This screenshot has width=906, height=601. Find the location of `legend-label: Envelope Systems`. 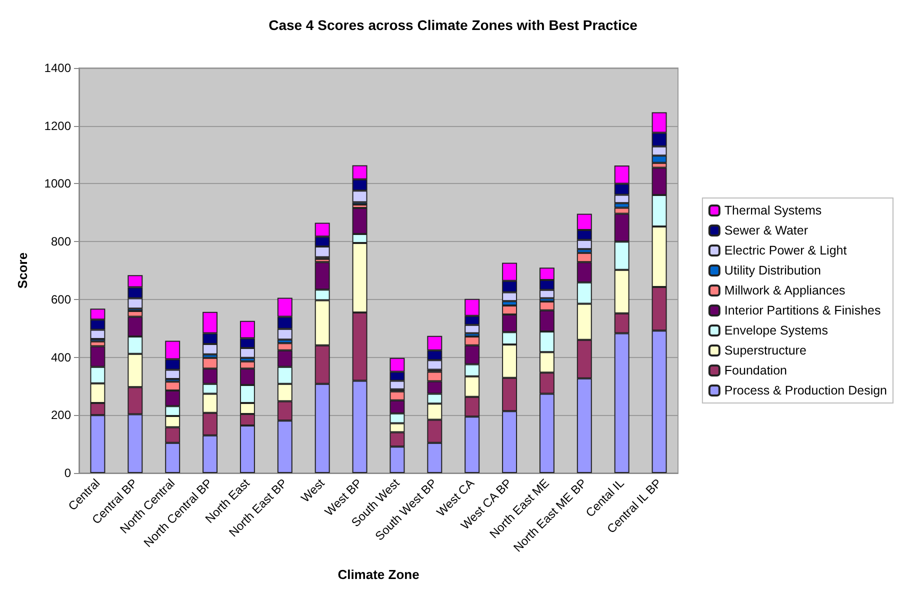

legend-label: Envelope Systems is located at coordinates (776, 331).